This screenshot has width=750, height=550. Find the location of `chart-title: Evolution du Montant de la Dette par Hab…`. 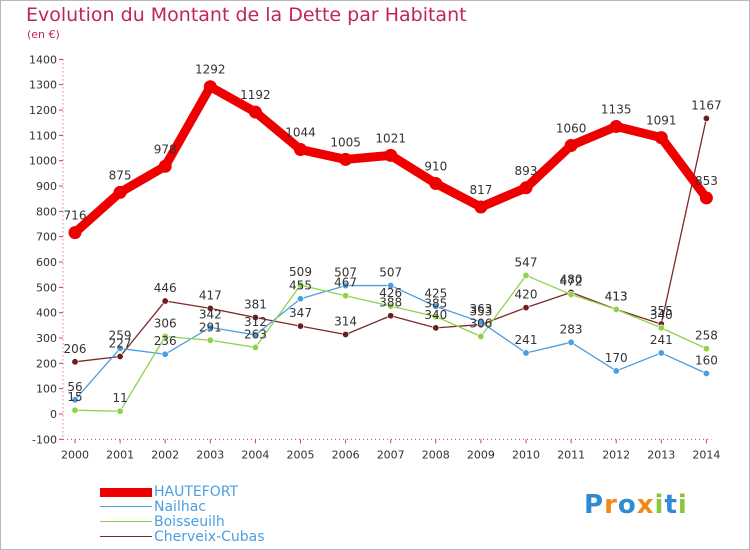

chart-title: Evolution du Montant de la Dette par Hab… is located at coordinates (246, 15).